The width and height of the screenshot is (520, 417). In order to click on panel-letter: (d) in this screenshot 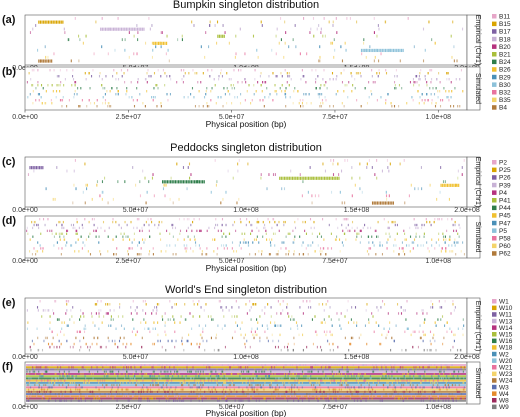, I will do `click(9, 221)`.